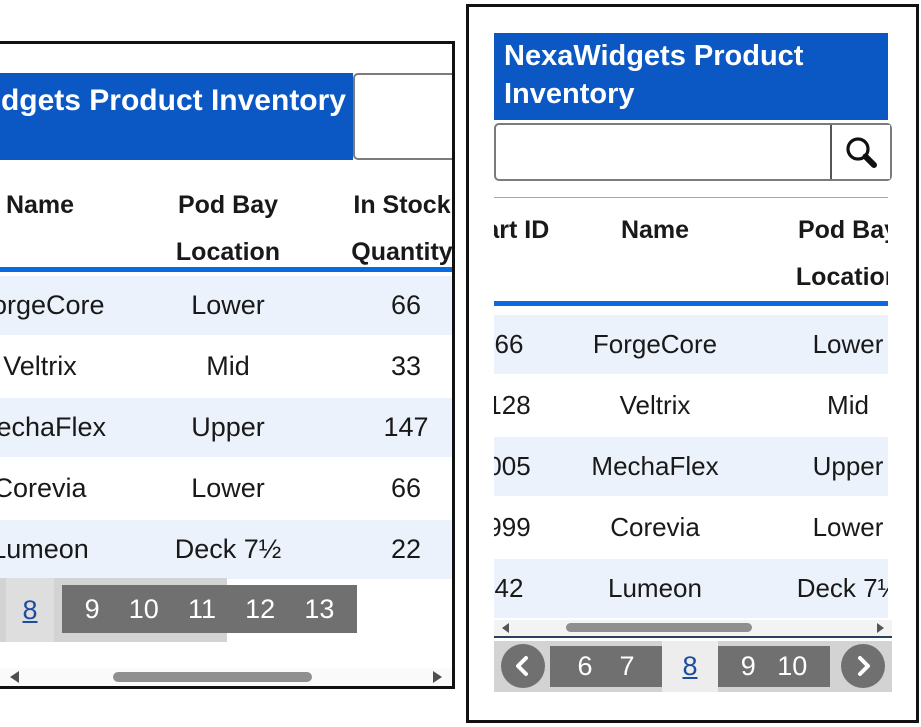  I want to click on cell-quantity: 33, so click(406, 366).